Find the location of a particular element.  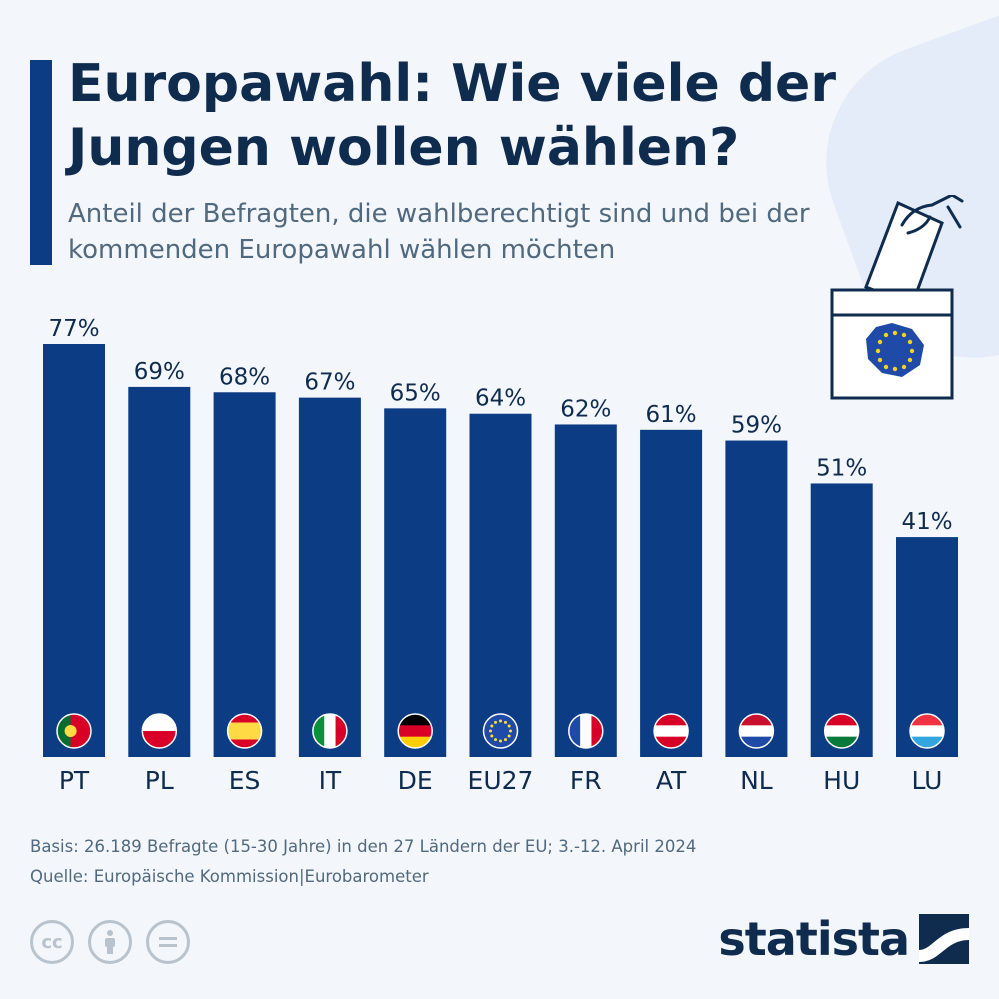

value-label-it: 67% is located at coordinates (329, 383).